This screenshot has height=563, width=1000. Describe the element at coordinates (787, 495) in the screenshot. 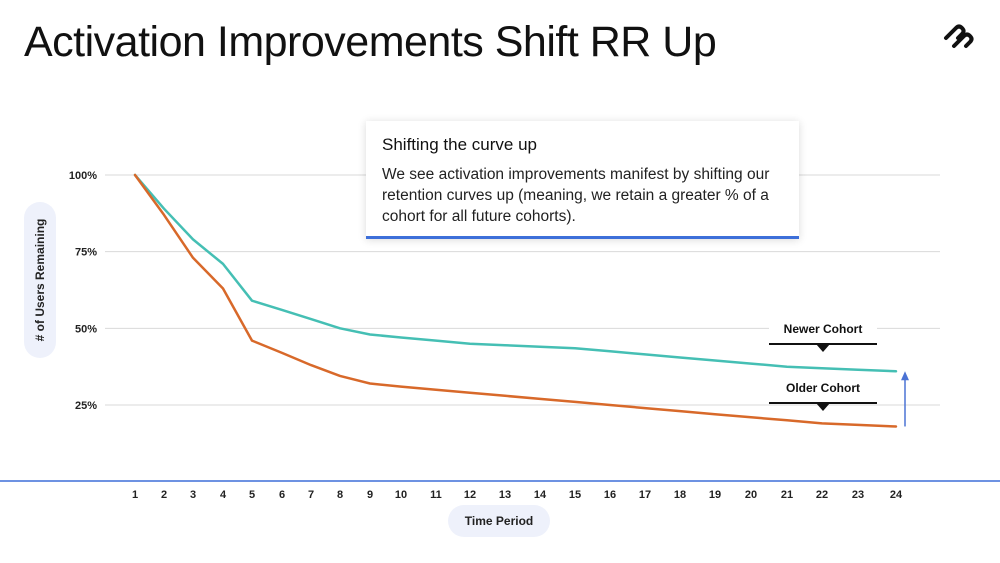

I see `x-tick-label: 21` at that location.